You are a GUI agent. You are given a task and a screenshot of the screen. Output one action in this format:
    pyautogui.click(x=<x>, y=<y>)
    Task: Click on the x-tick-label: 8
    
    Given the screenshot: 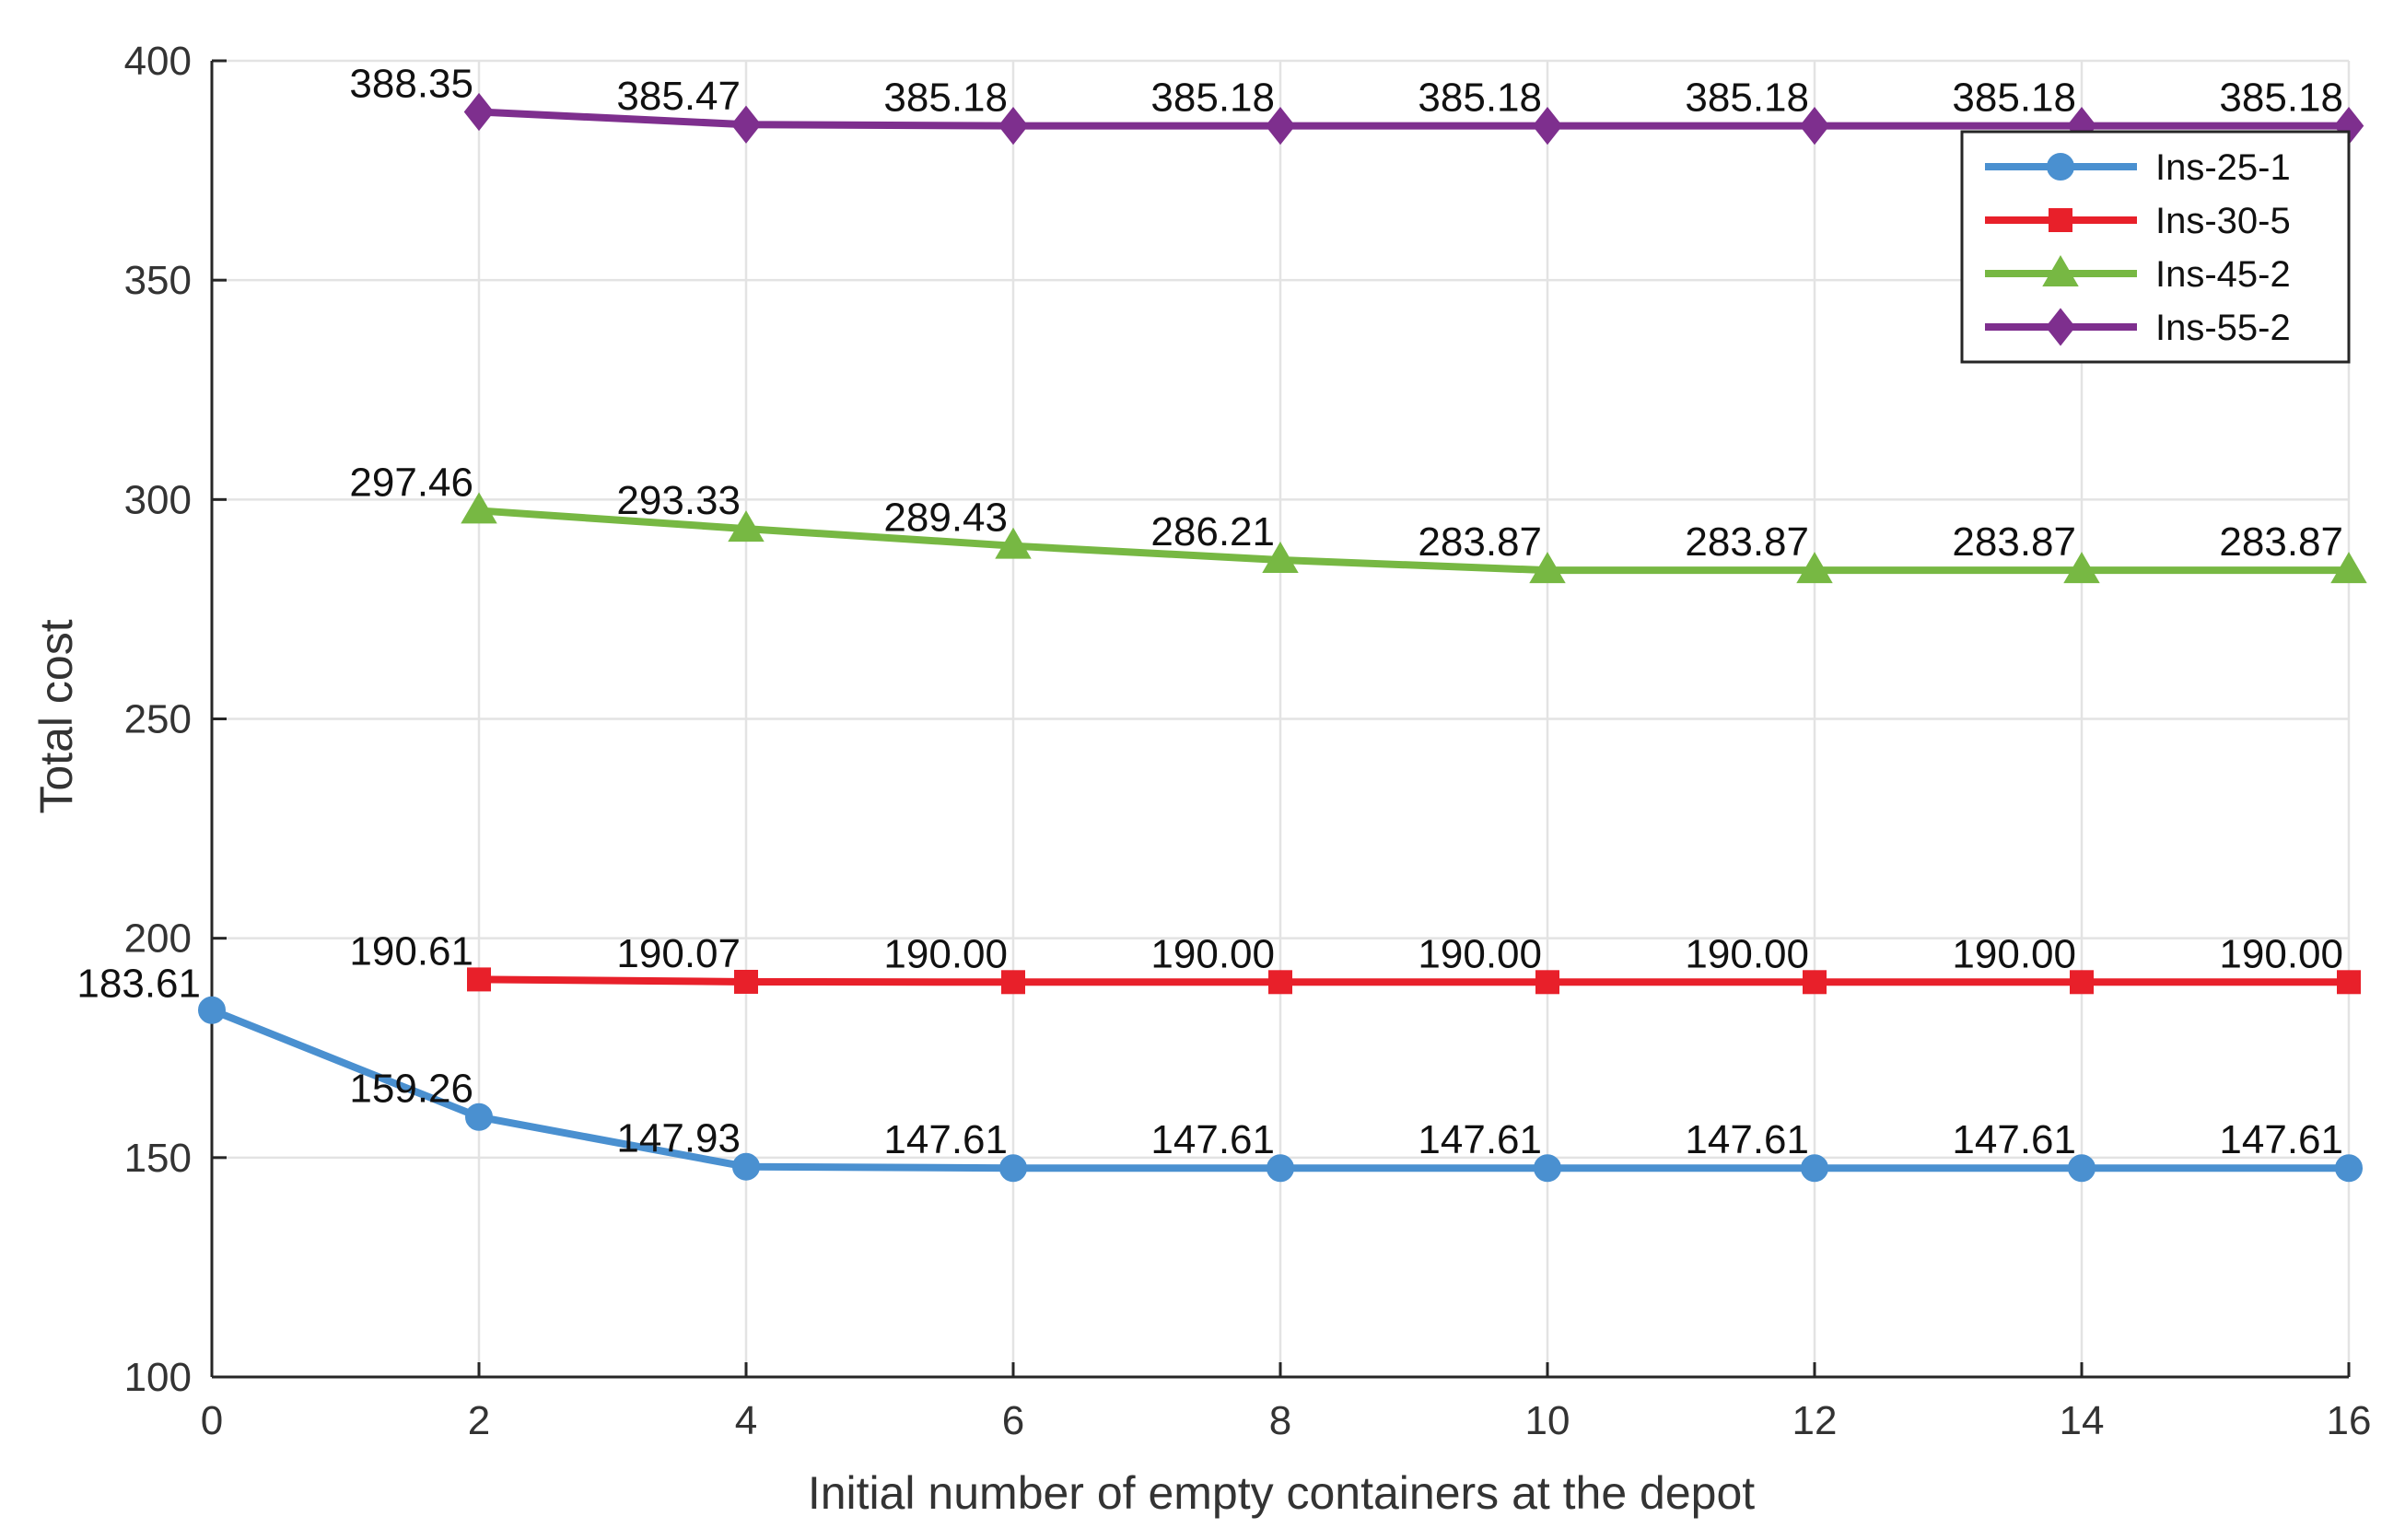 What is the action you would take?
    pyautogui.click(x=1280, y=1420)
    